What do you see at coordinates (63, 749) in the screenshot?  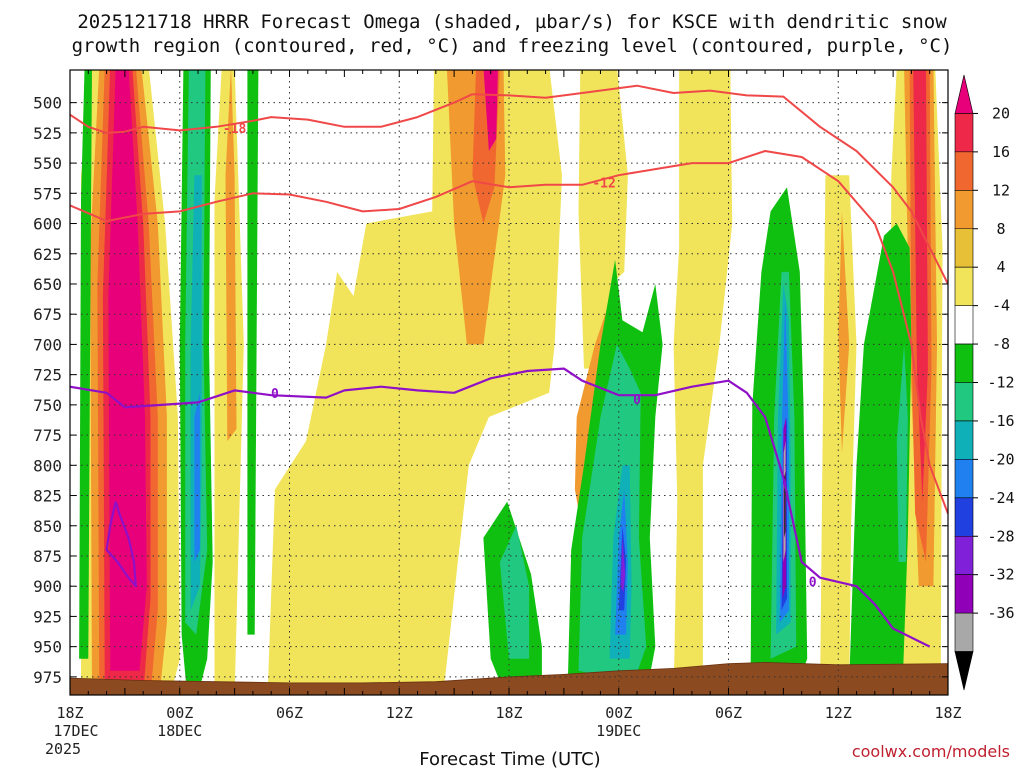 I see `x-tick-year-0: 2025` at bounding box center [63, 749].